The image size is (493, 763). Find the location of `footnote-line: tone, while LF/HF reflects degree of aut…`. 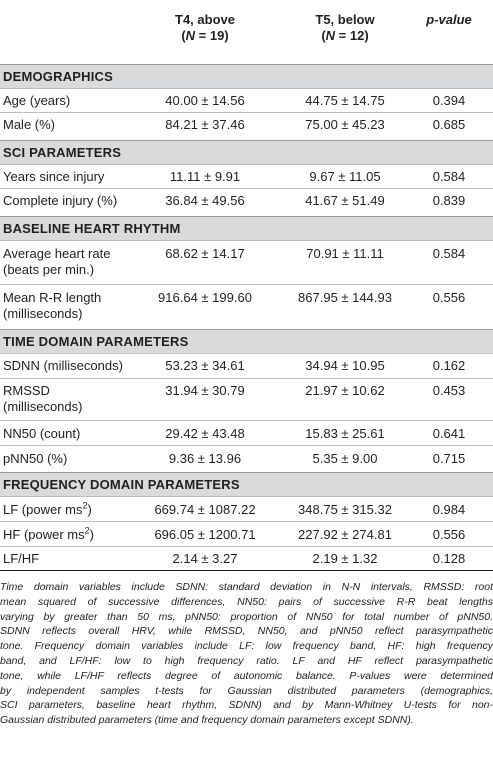

footnote-line: tone, while LF/HF reflects degree of aut… is located at coordinates (246, 675).